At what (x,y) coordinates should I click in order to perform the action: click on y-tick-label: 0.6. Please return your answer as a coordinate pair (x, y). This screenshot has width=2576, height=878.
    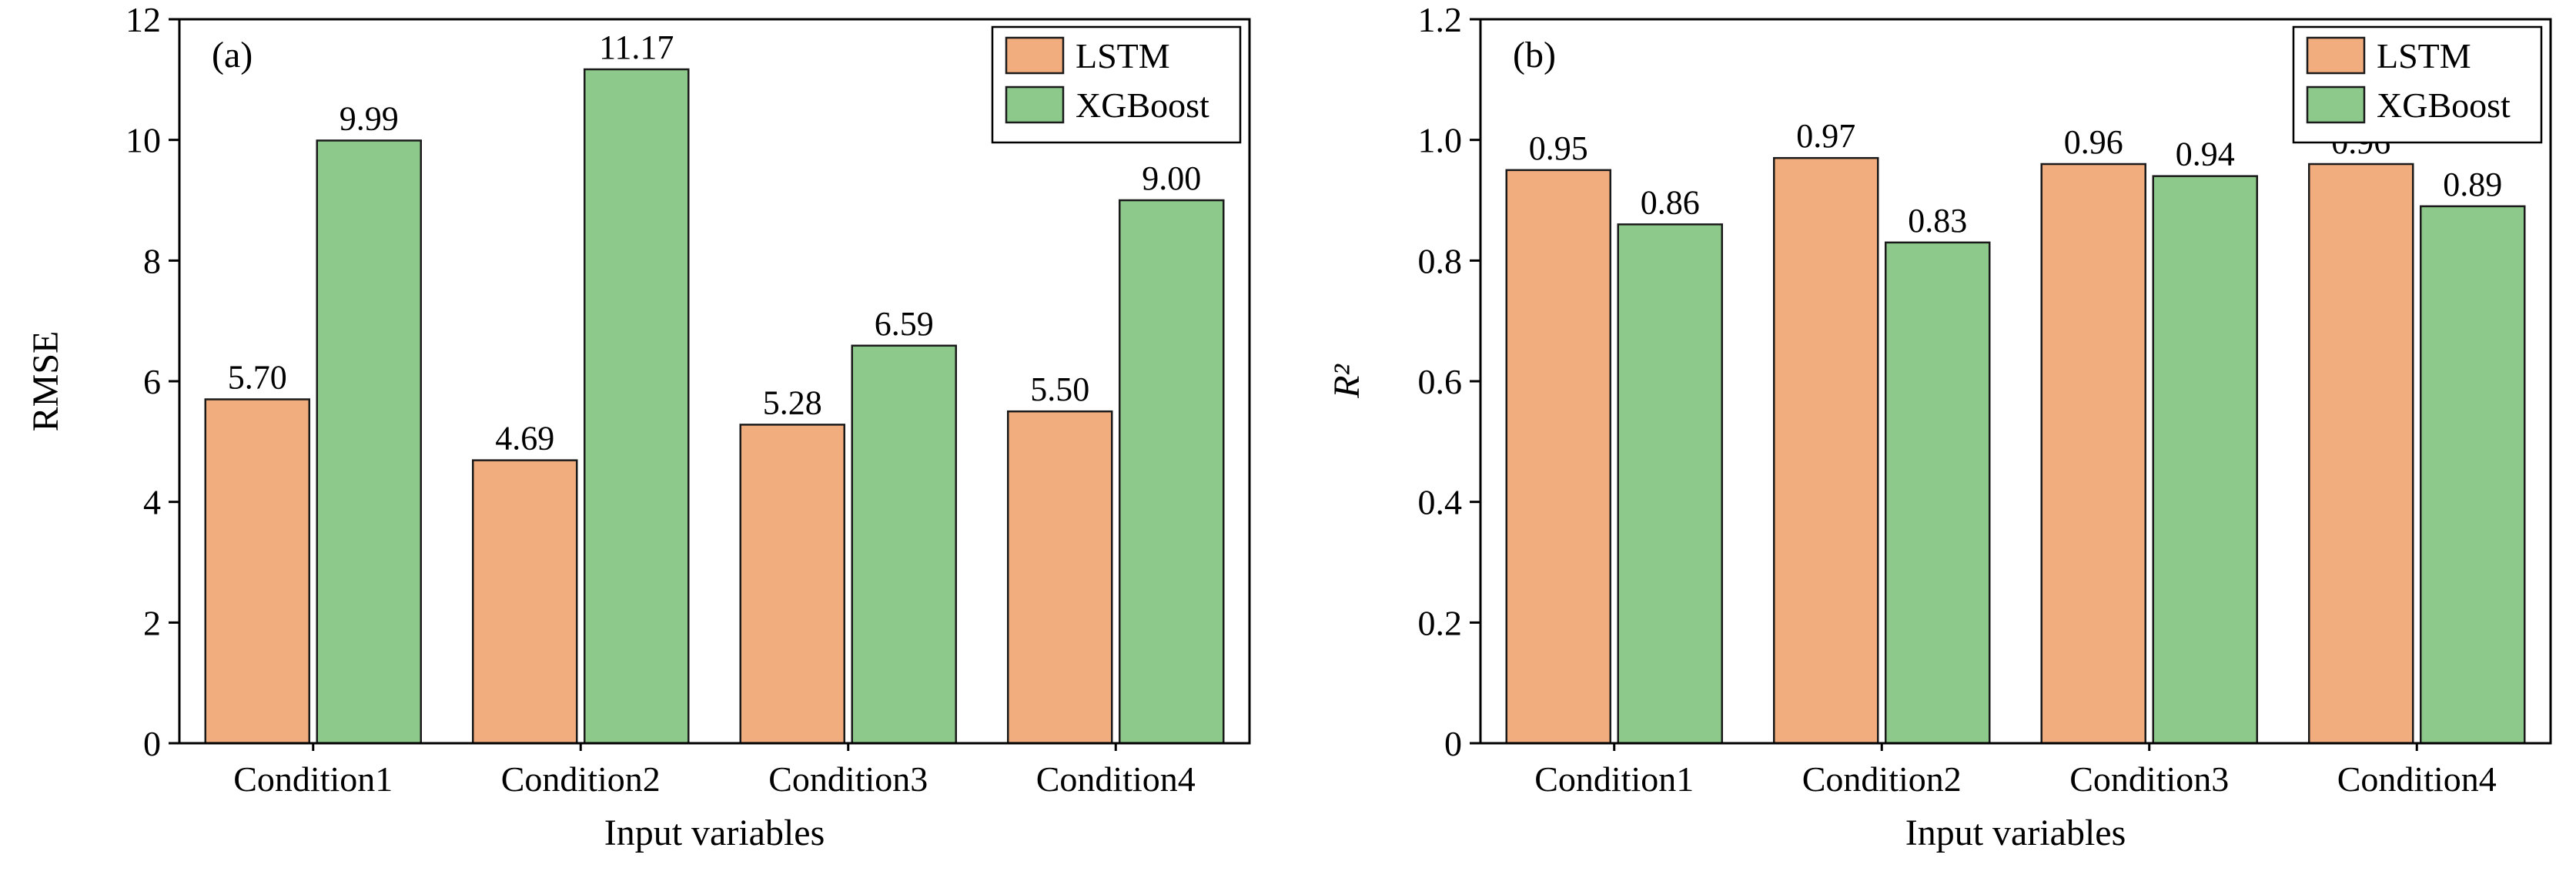
    Looking at the image, I should click on (1441, 381).